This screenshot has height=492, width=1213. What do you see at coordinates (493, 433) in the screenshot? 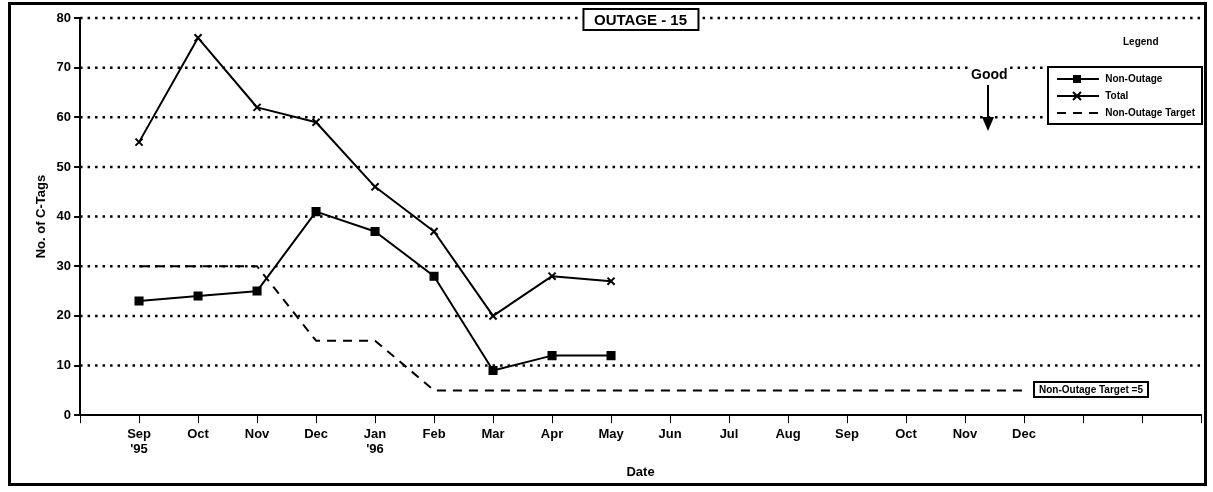
I see `x-tick-label: Mar` at bounding box center [493, 433].